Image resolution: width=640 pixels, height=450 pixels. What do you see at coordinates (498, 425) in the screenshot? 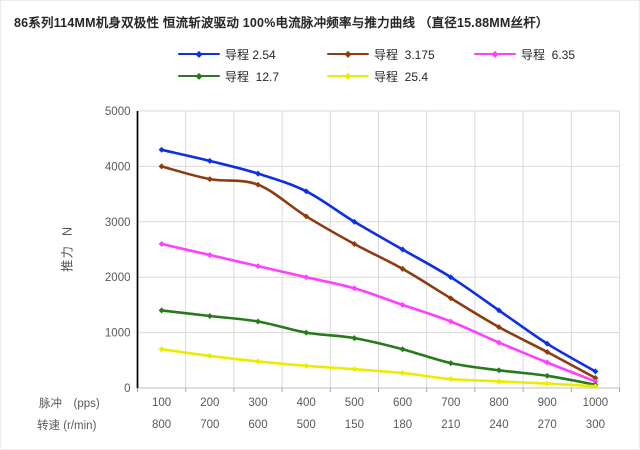
I see `svg-text: 240` at bounding box center [498, 425].